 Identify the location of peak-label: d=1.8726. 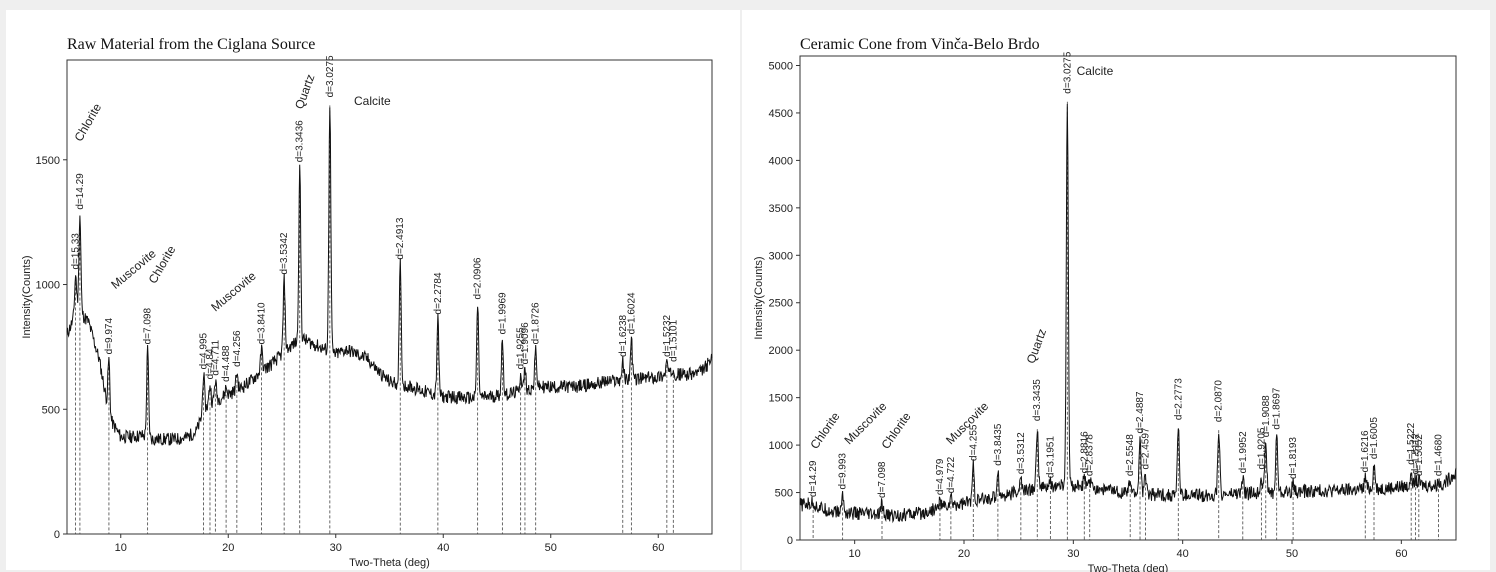
(536, 323).